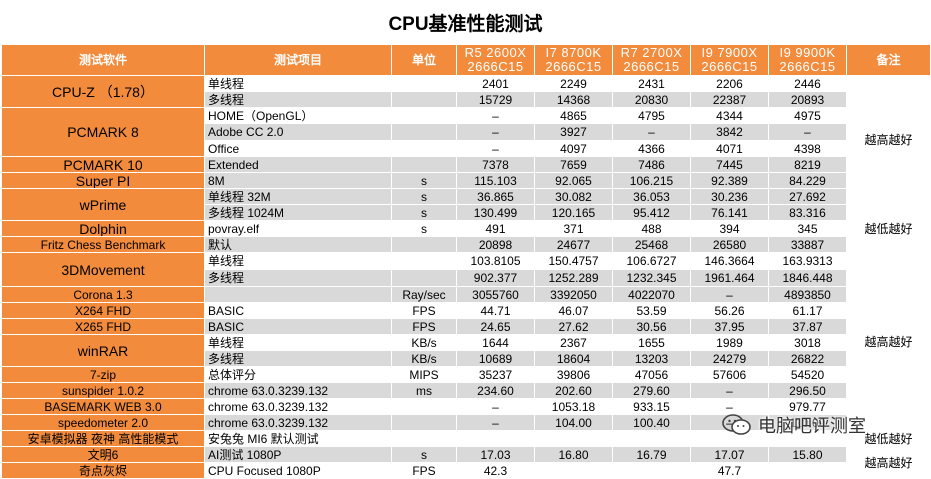  I want to click on value-cell: 3018, so click(807, 342).